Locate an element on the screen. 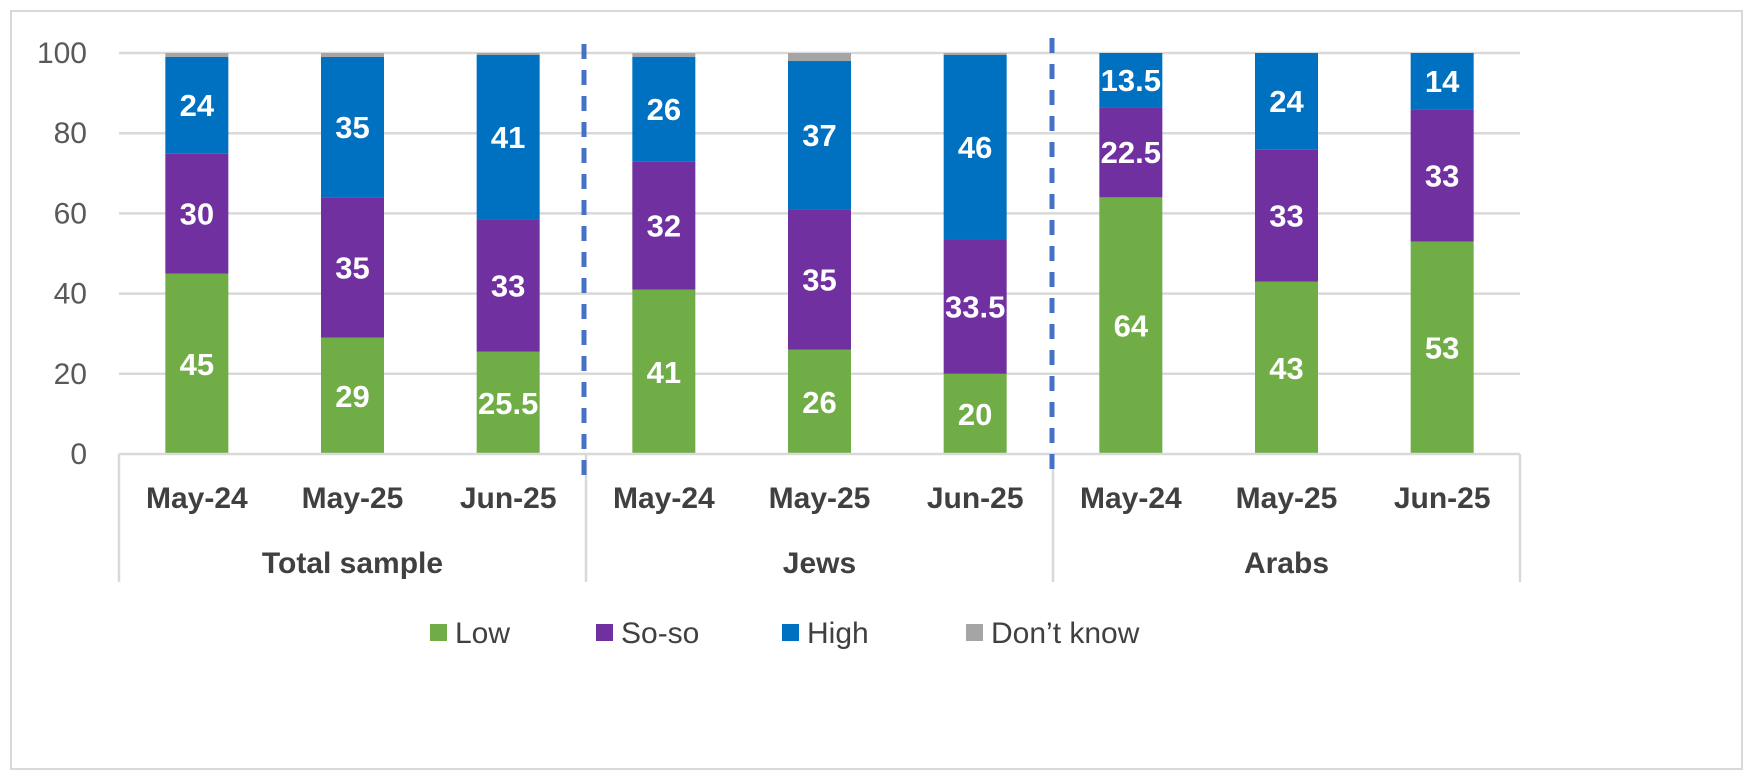 This screenshot has height=780, width=1755. data-label-so-so-6: 22.5 is located at coordinates (1131, 152).